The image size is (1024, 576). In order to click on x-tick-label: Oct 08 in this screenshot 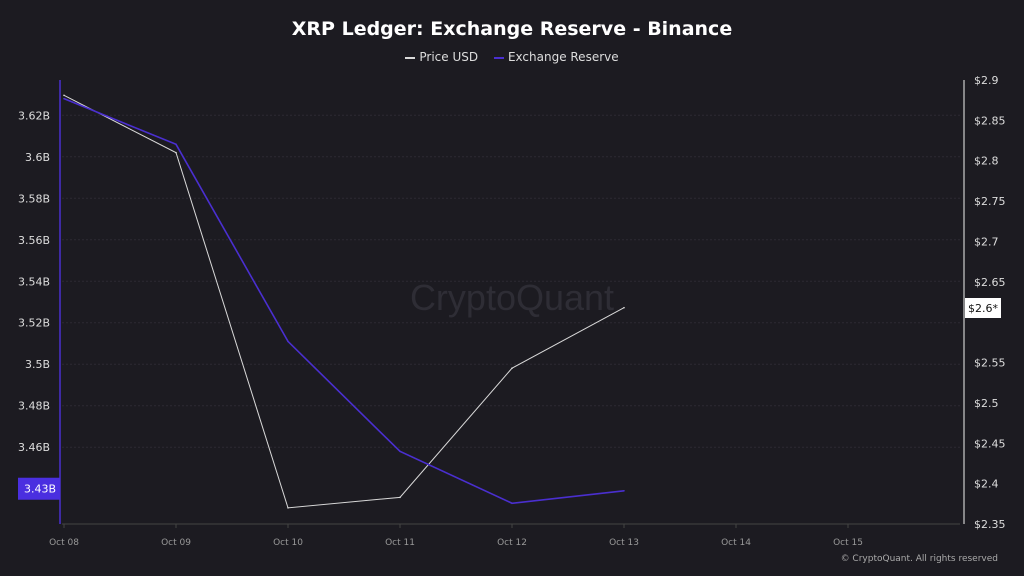, I will do `click(64, 543)`.